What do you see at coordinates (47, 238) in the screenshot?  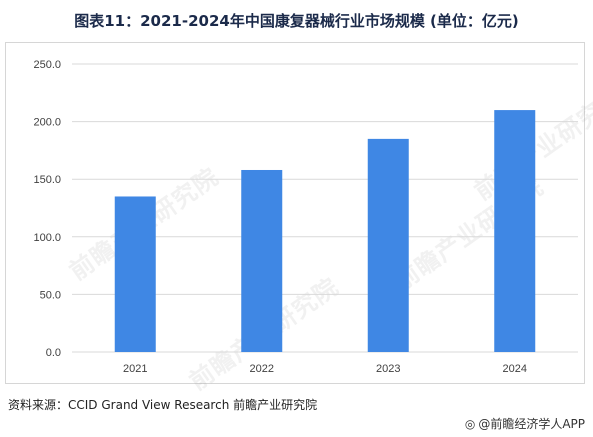 I see `y-tick-label: 100.0` at bounding box center [47, 238].